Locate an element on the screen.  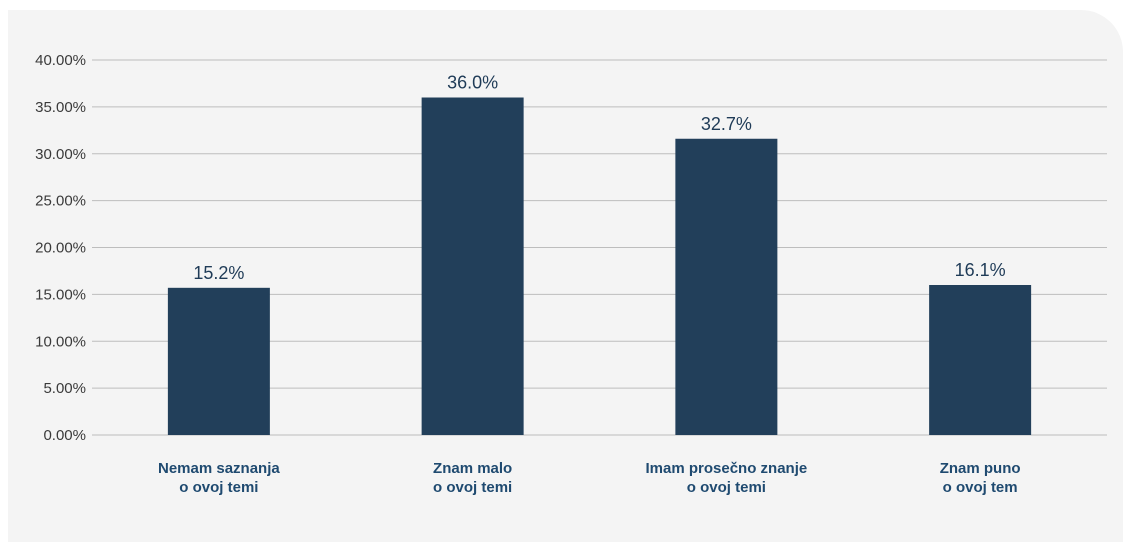
y-tick-label: 40.00% is located at coordinates (60, 60).